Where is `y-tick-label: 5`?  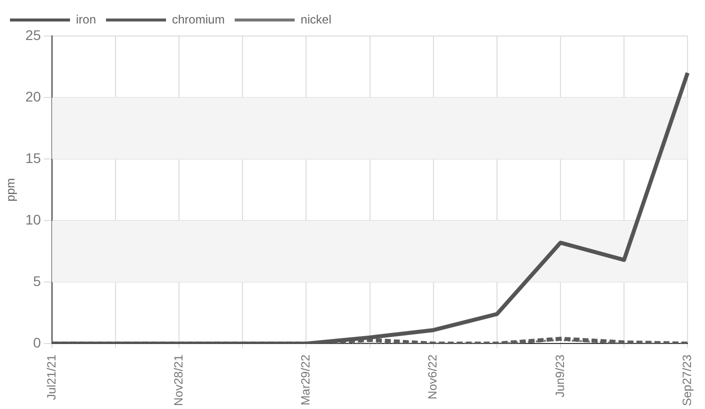
y-tick-label: 5 is located at coordinates (37, 280).